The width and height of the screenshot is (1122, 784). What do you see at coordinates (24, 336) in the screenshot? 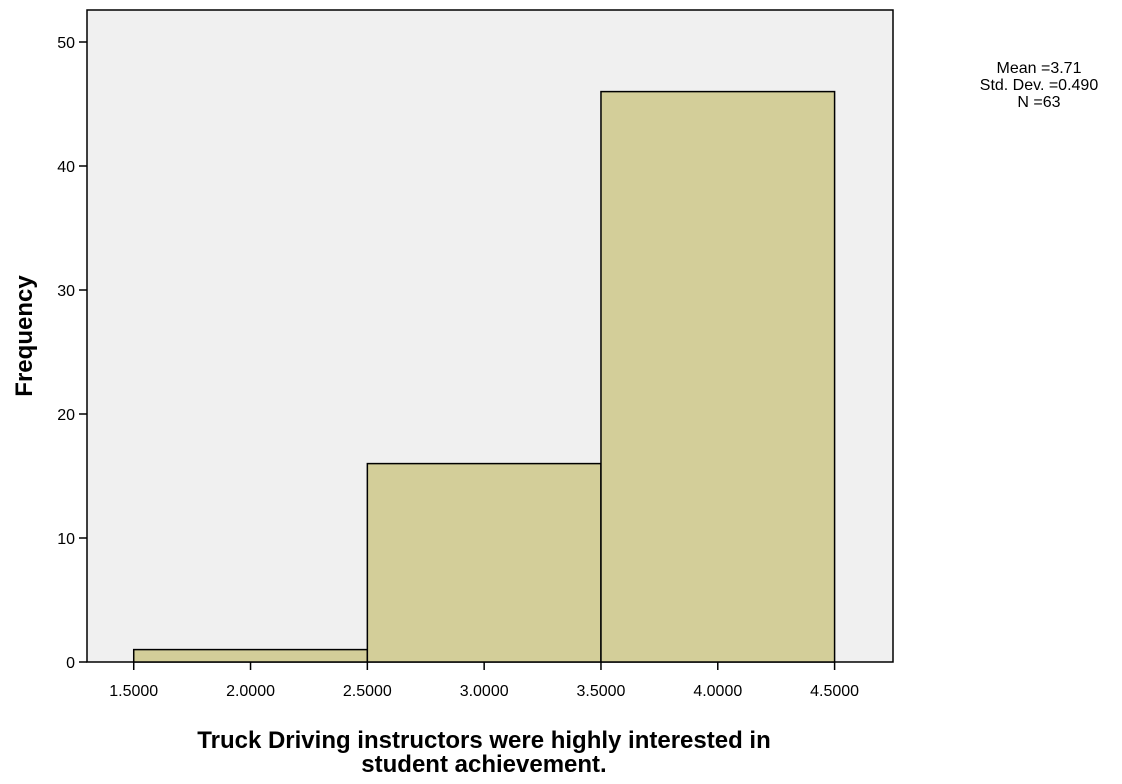
I see `y-axis-title: Frequency` at bounding box center [24, 336].